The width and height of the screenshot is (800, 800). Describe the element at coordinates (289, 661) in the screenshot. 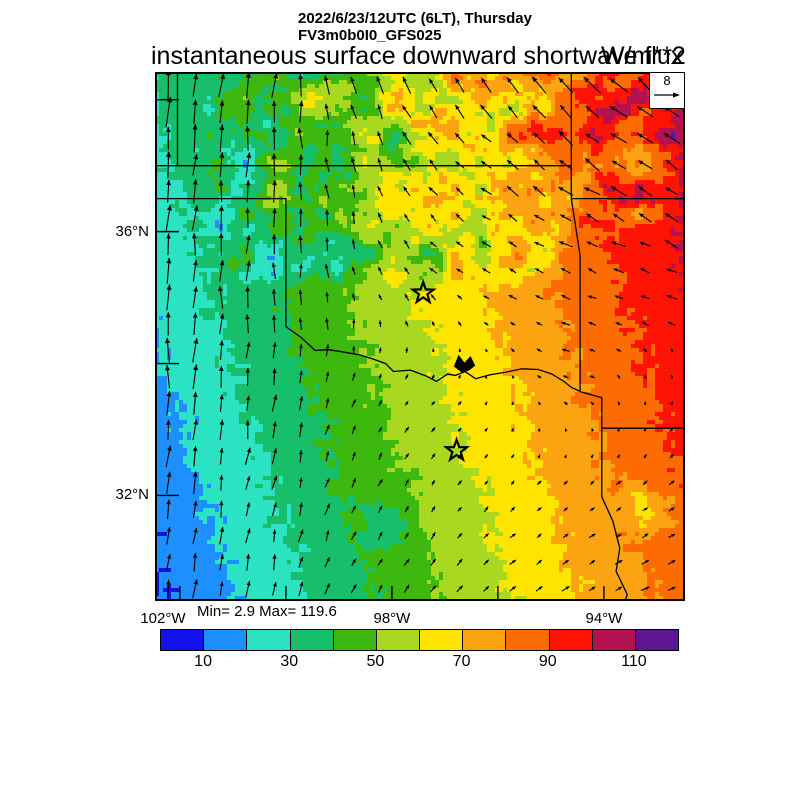

I see `colorbar-label-30: 30` at that location.